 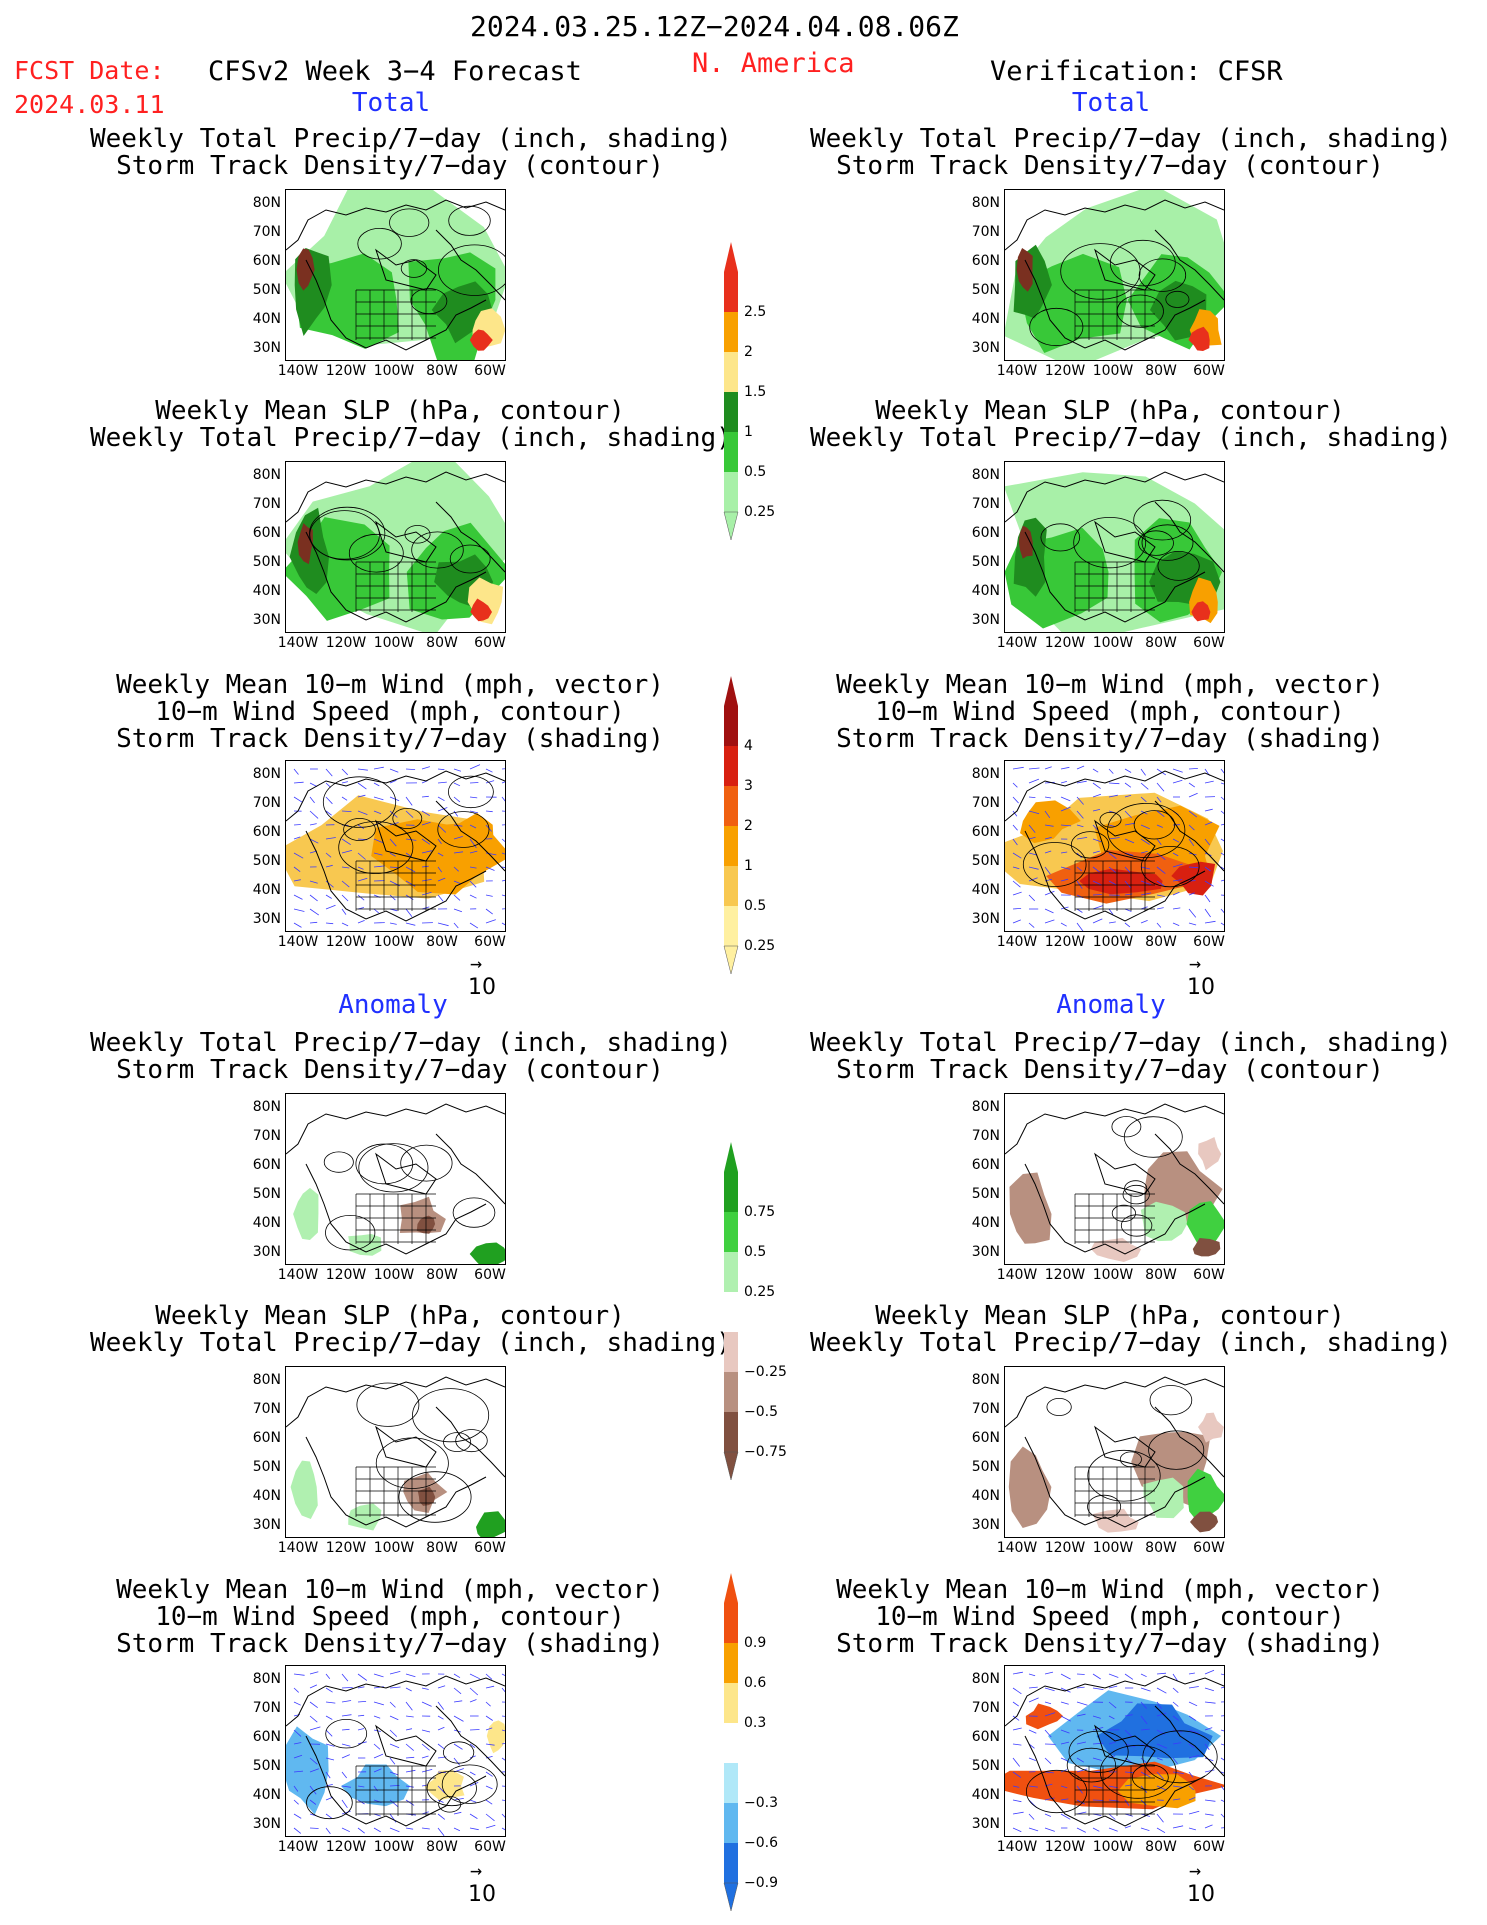 What do you see at coordinates (395, 71) in the screenshot?
I see `model-title: CFSv2 Week 3−4 Forecast` at bounding box center [395, 71].